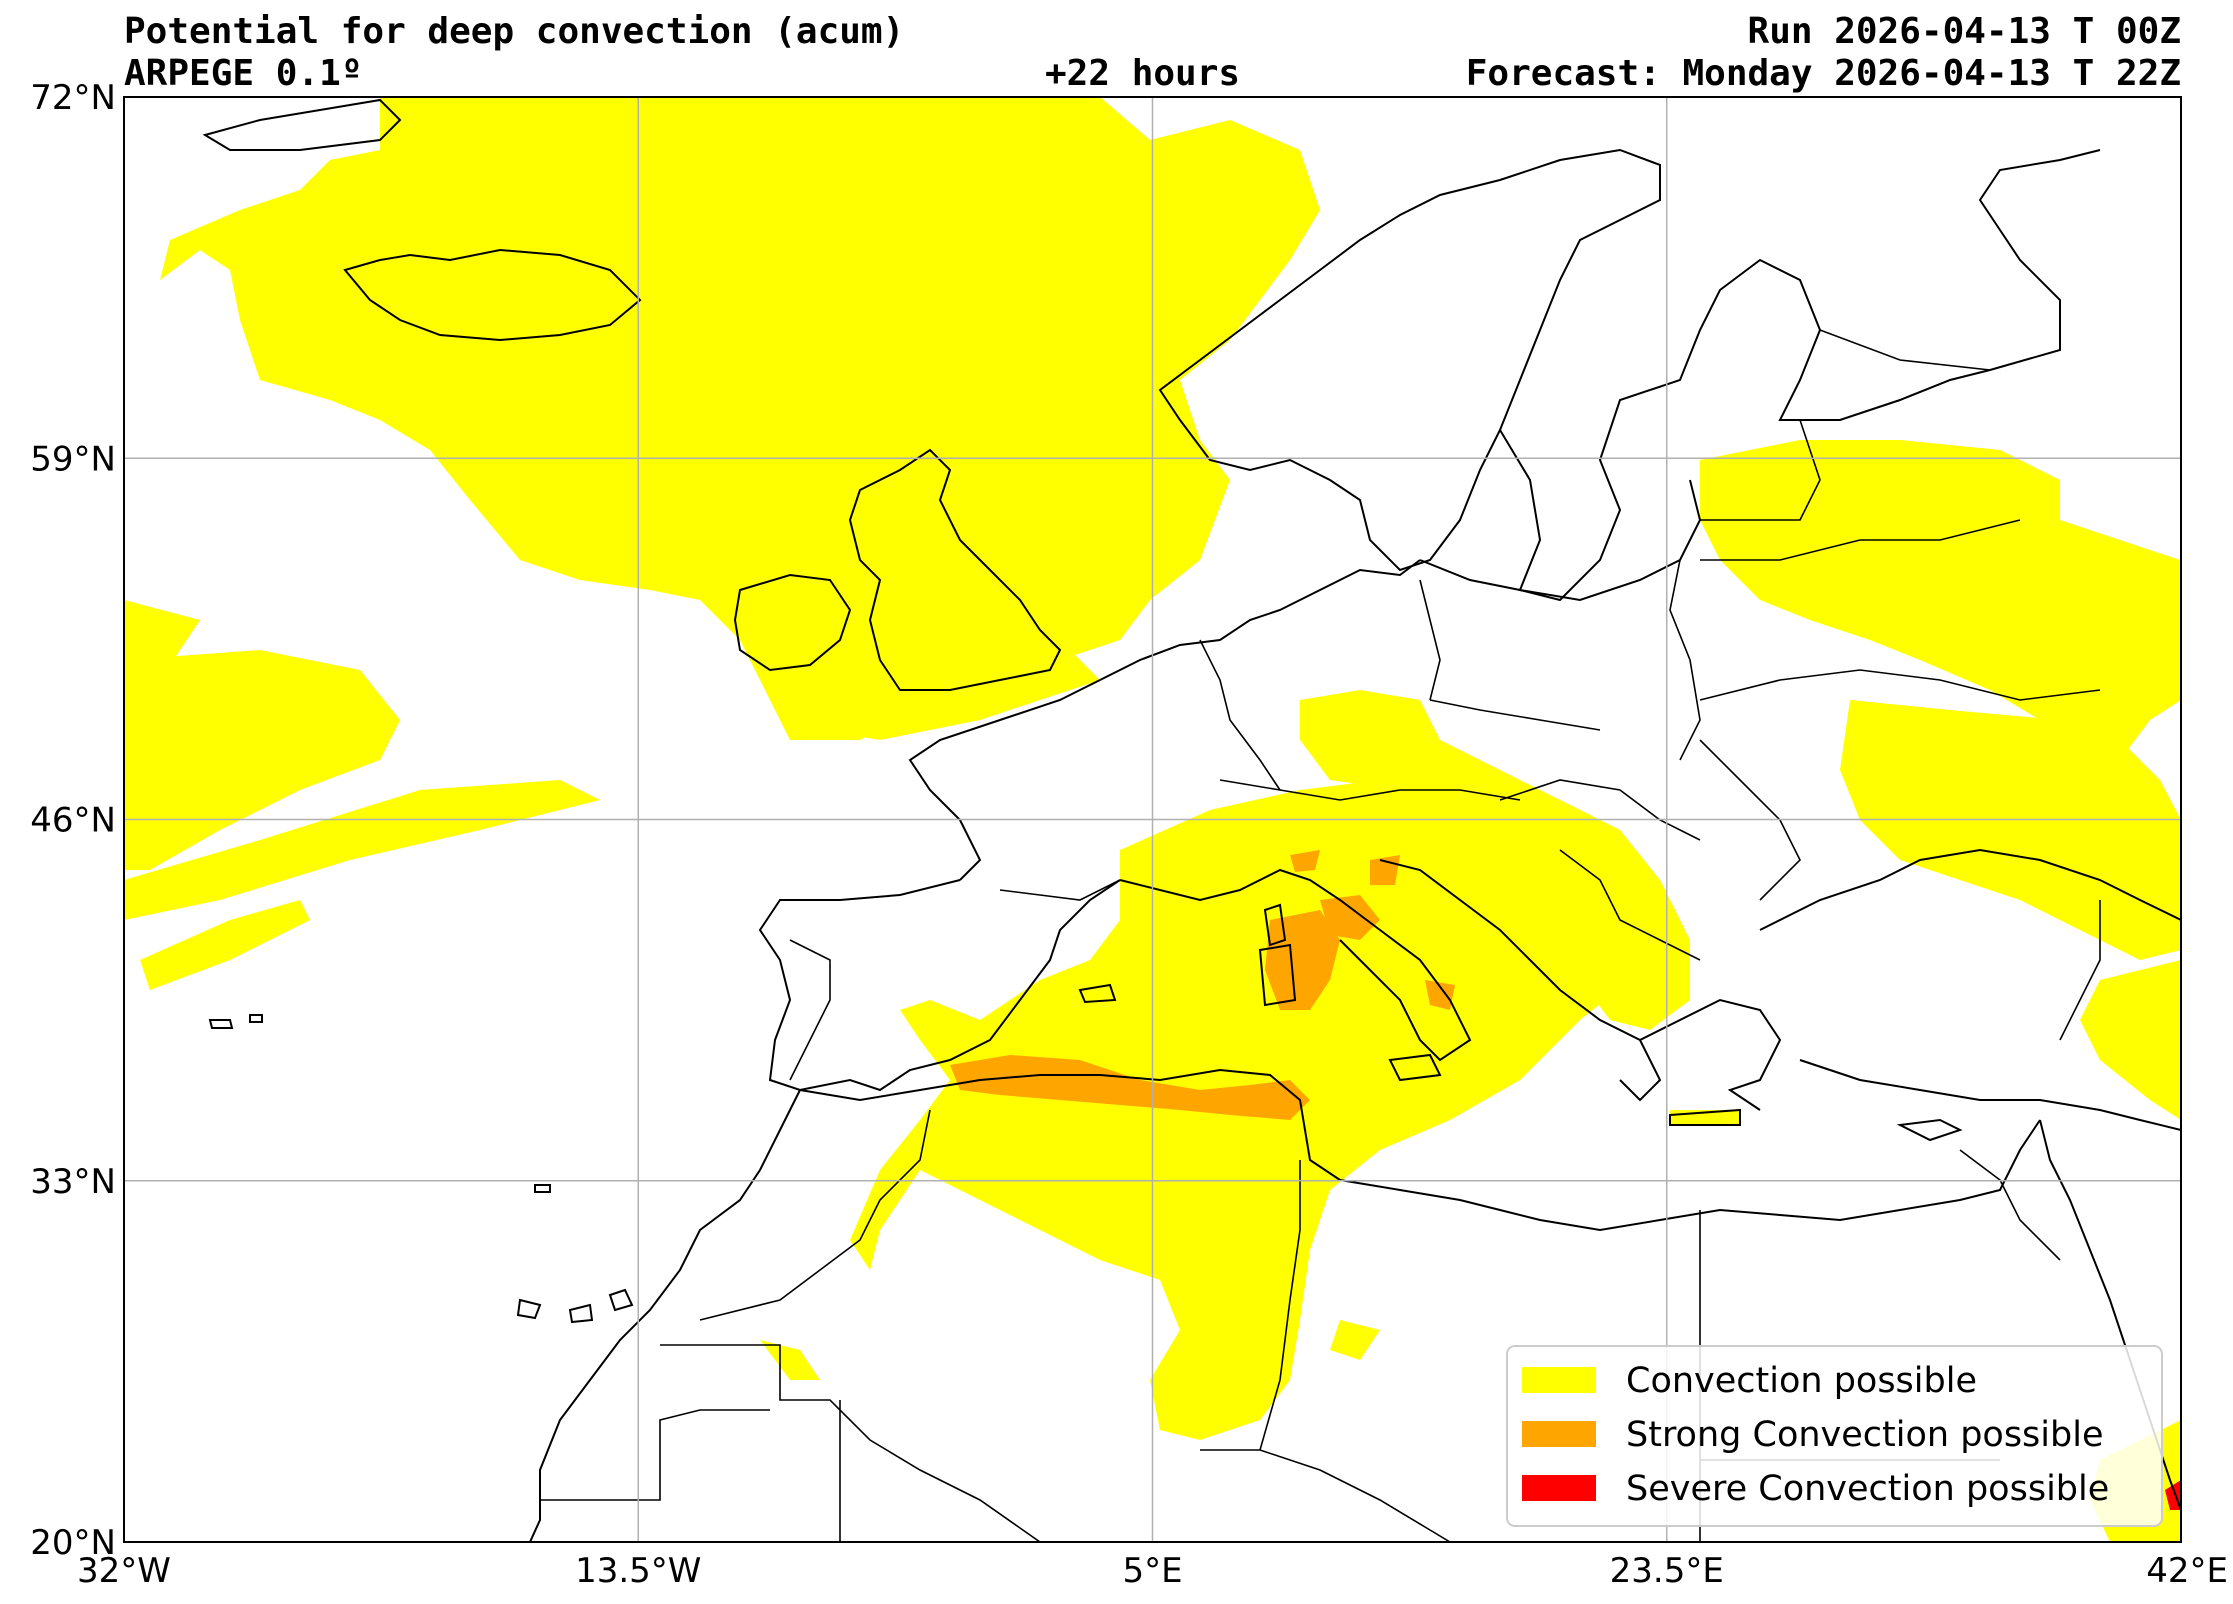 The height and width of the screenshot is (1604, 2233). I want to click on latitude-tick-label: 33°N, so click(73, 1182).